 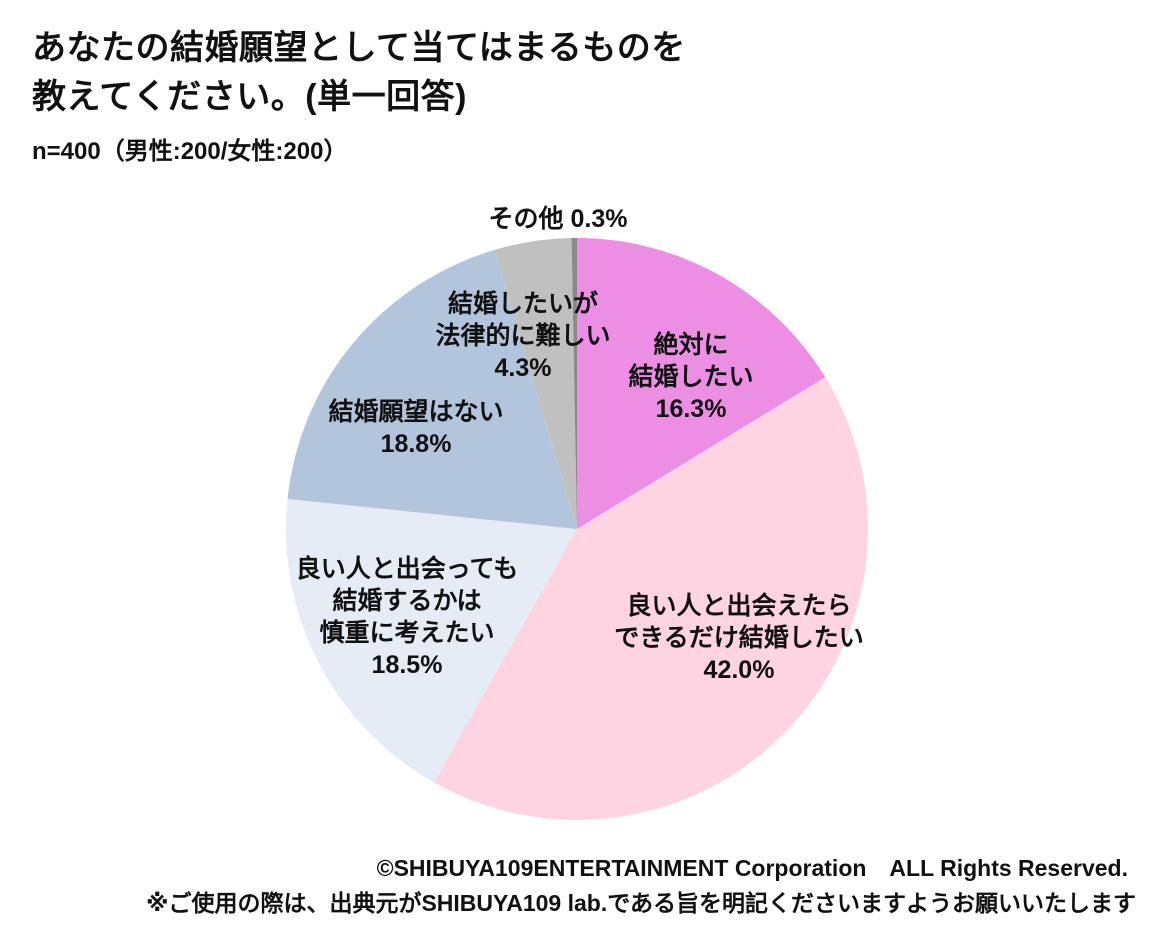 What do you see at coordinates (190, 151) in the screenshot?
I see `sample-size-note: n=400（男性:200/女性:200）` at bounding box center [190, 151].